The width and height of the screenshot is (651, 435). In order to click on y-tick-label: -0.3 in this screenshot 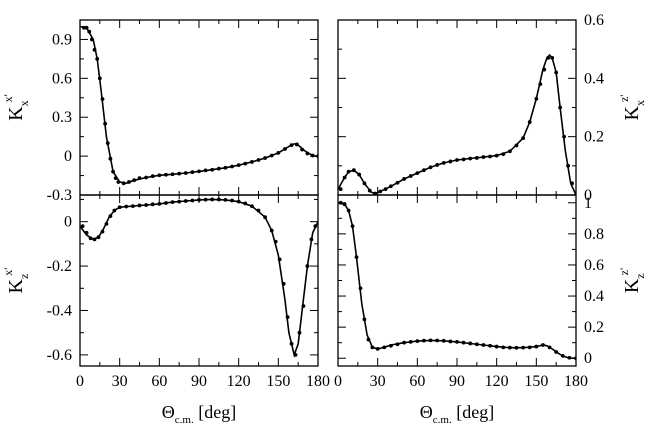, I will do `click(59, 195)`.